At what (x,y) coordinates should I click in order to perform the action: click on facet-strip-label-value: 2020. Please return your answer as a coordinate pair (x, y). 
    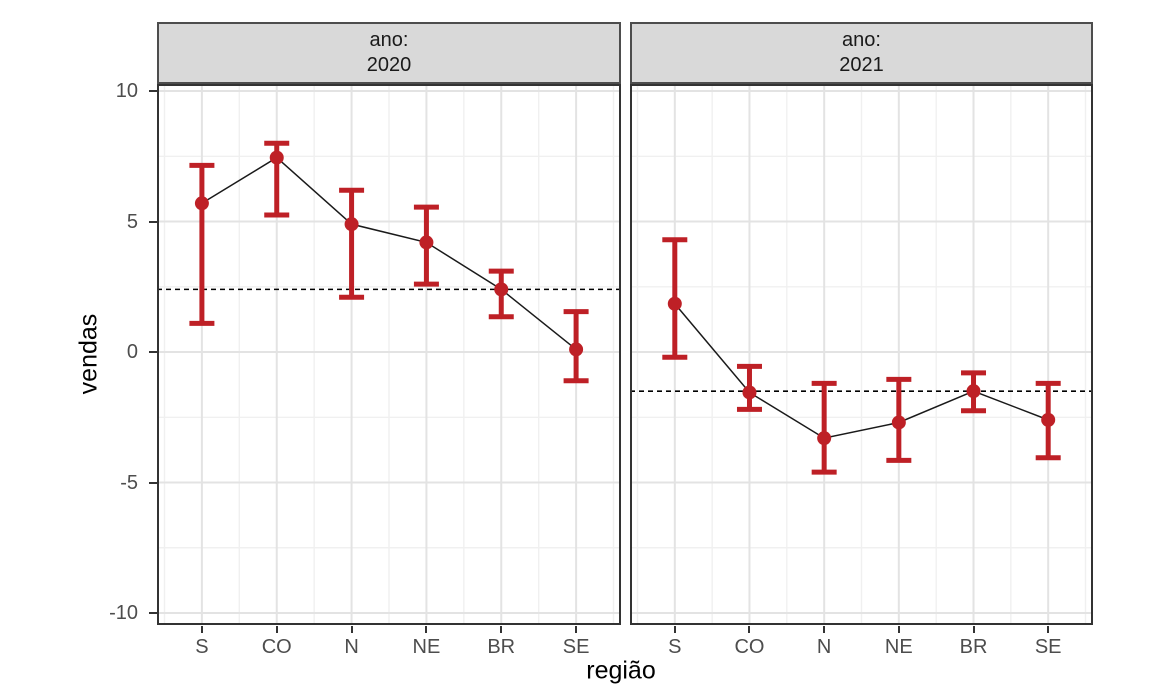
    Looking at the image, I should click on (389, 65).